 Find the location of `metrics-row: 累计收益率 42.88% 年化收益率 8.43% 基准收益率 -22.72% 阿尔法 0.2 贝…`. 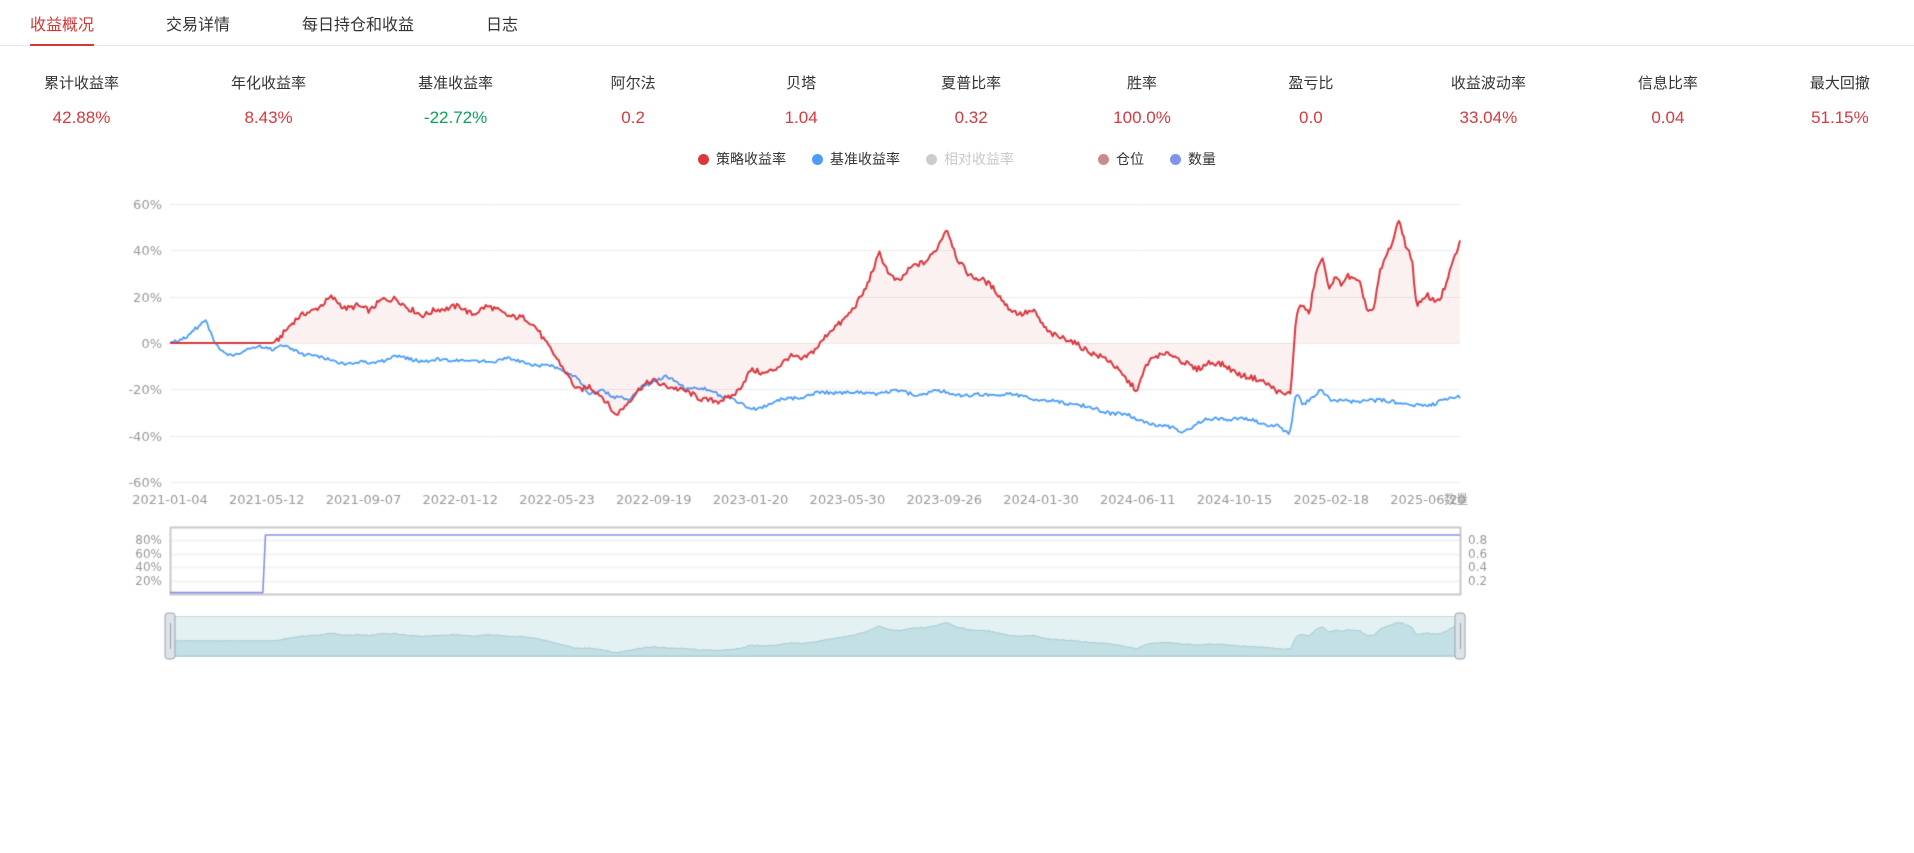

metrics-row: 累计收益率 42.88% 年化收益率 8.43% 基准收益率 -22.72% 阿尔法 0.2 贝… is located at coordinates (957, 89).